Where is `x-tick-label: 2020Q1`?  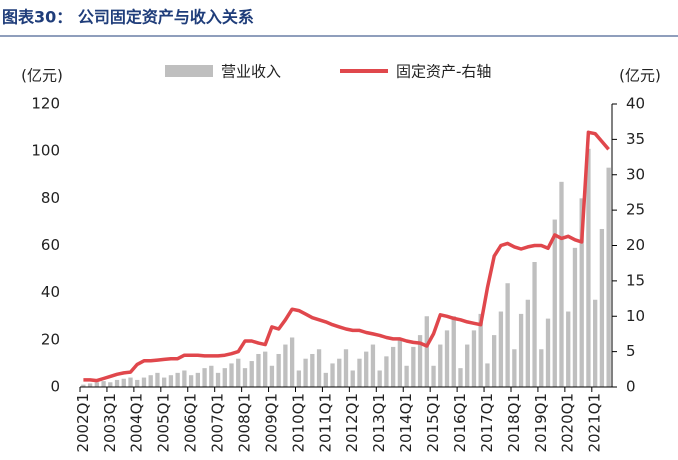
x-tick-label: 2020Q1 is located at coordinates (568, 423).